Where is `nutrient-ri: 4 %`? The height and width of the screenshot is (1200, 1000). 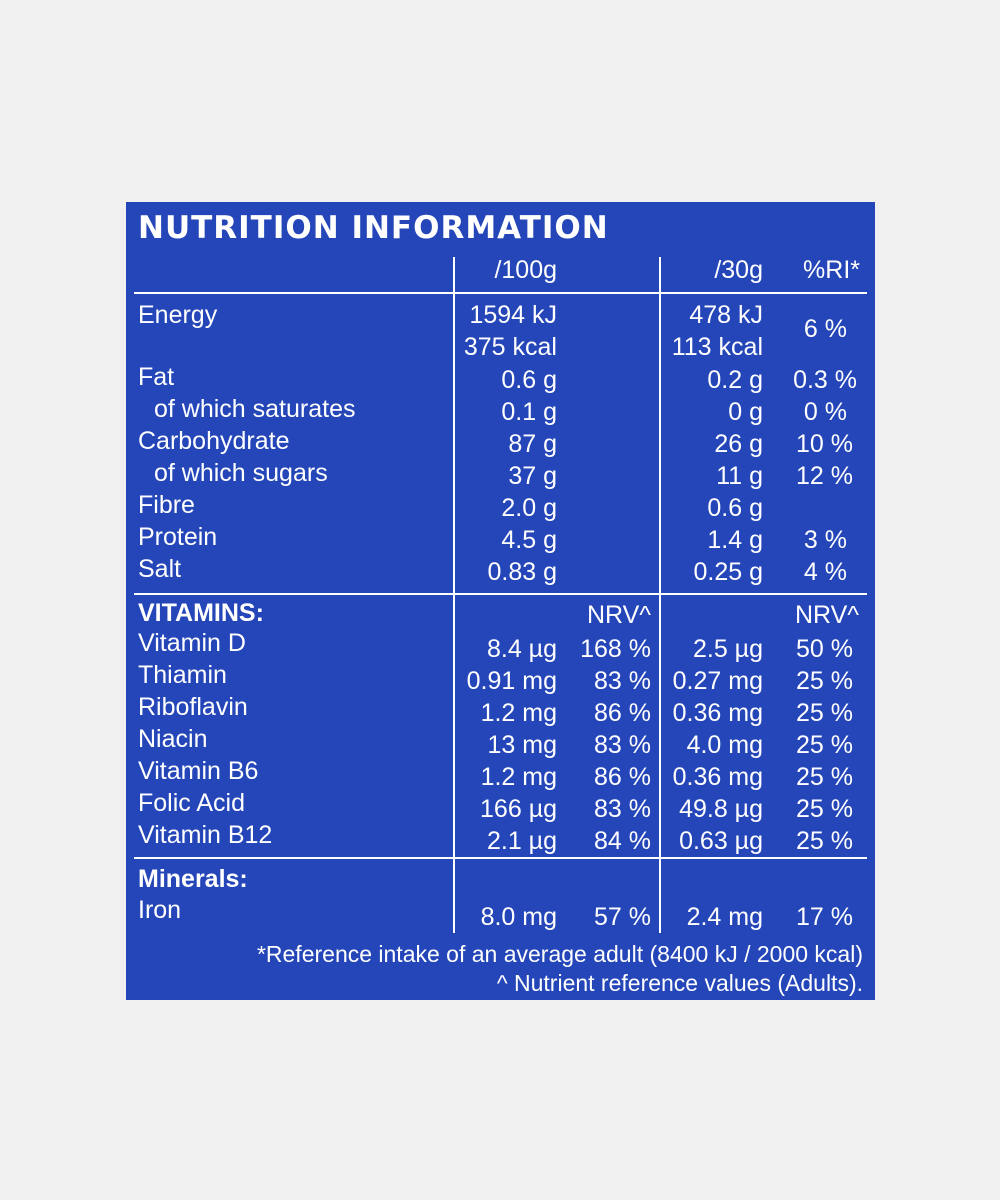
nutrient-ri: 4 % is located at coordinates (825, 572).